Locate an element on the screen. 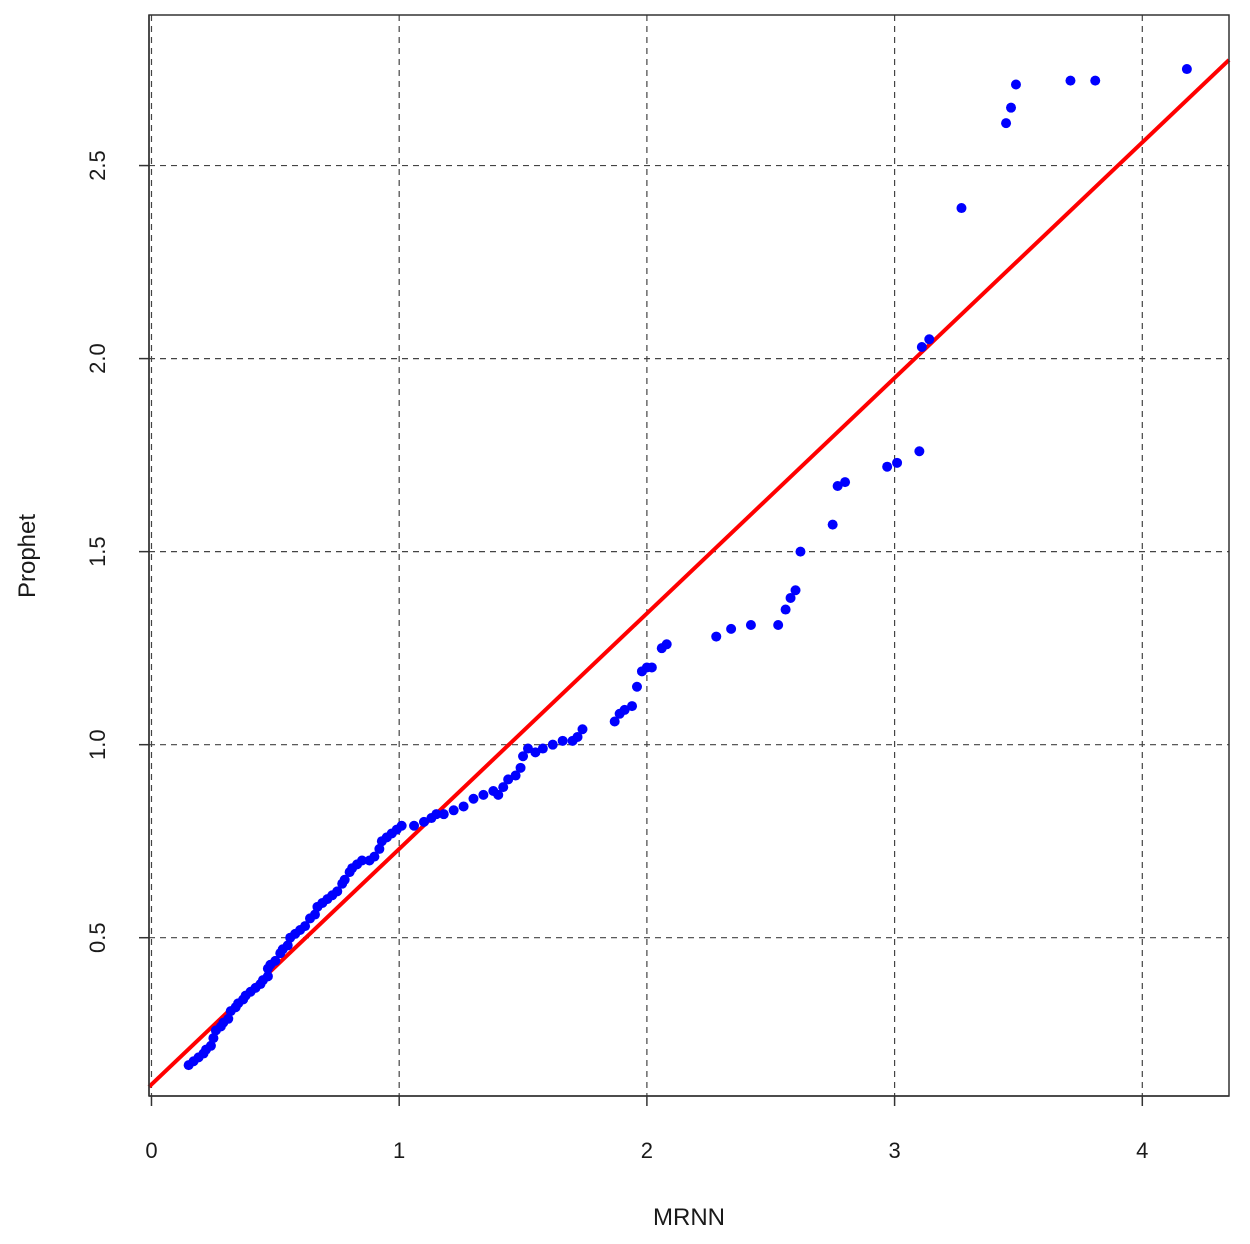  x-tick-label: 2 is located at coordinates (647, 1150).